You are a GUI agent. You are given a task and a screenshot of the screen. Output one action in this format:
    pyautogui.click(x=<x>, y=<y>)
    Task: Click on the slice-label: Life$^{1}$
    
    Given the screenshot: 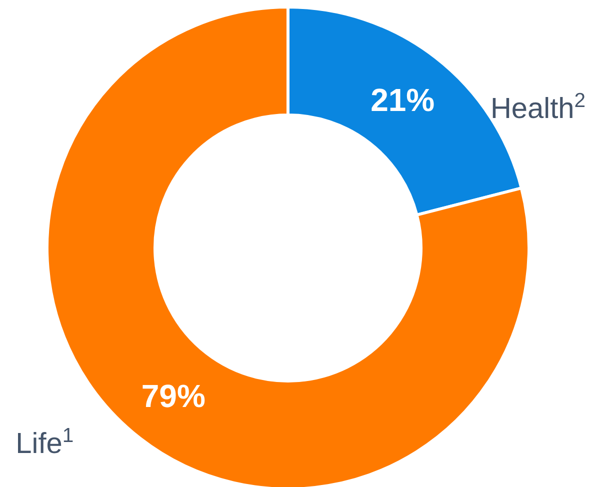 What is the action you would take?
    pyautogui.click(x=45, y=442)
    